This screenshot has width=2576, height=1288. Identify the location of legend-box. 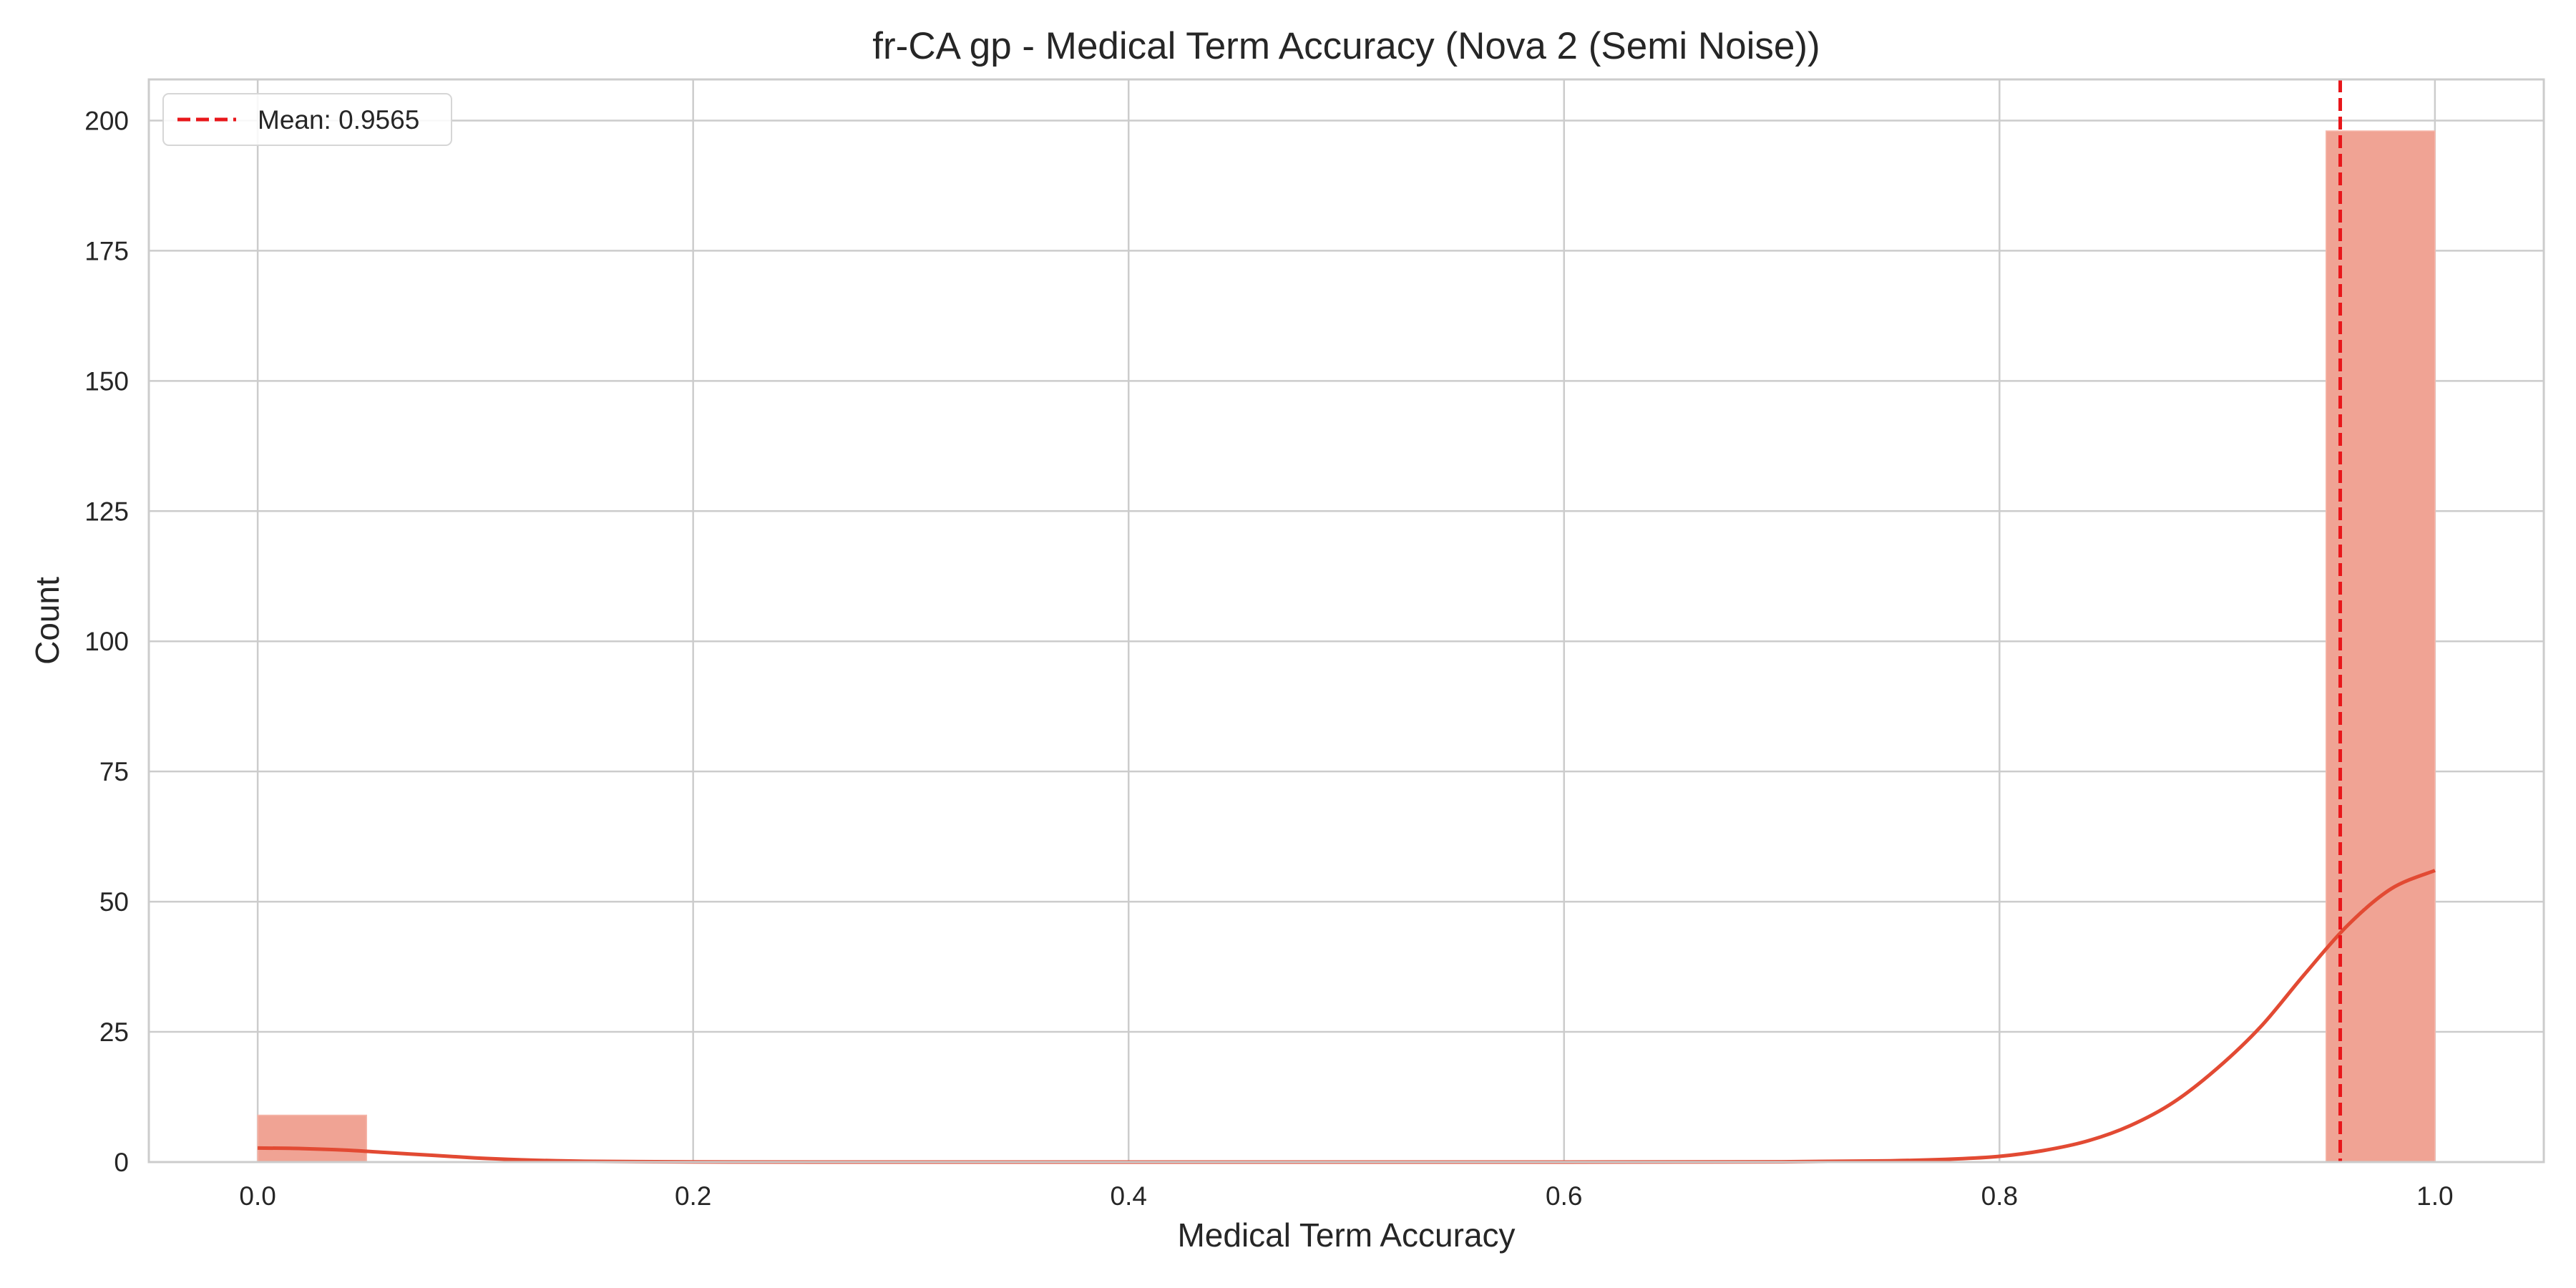
(307, 119).